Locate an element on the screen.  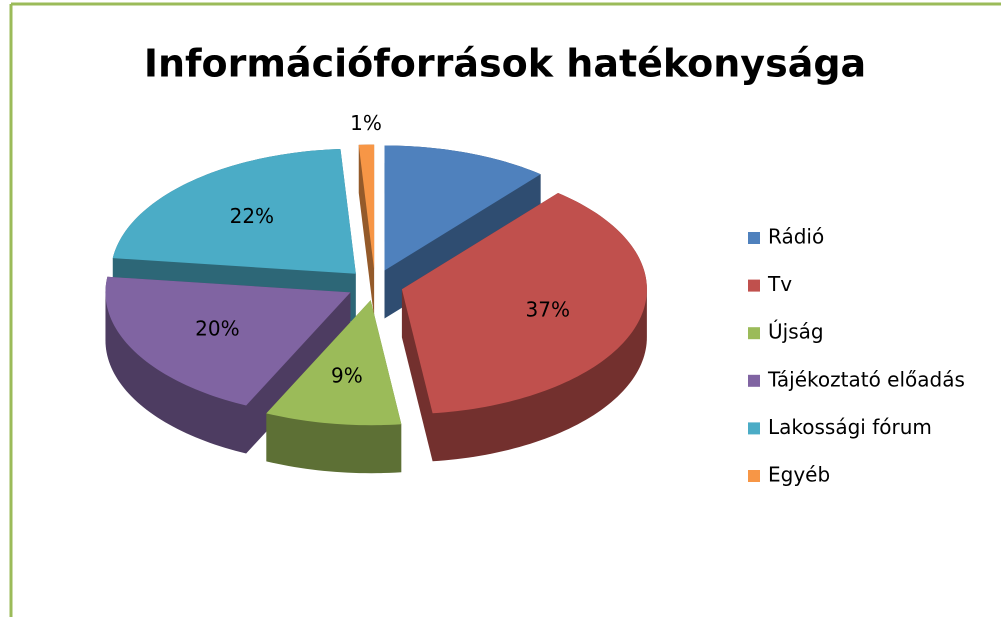
data-label: 1% is located at coordinates (366, 123).